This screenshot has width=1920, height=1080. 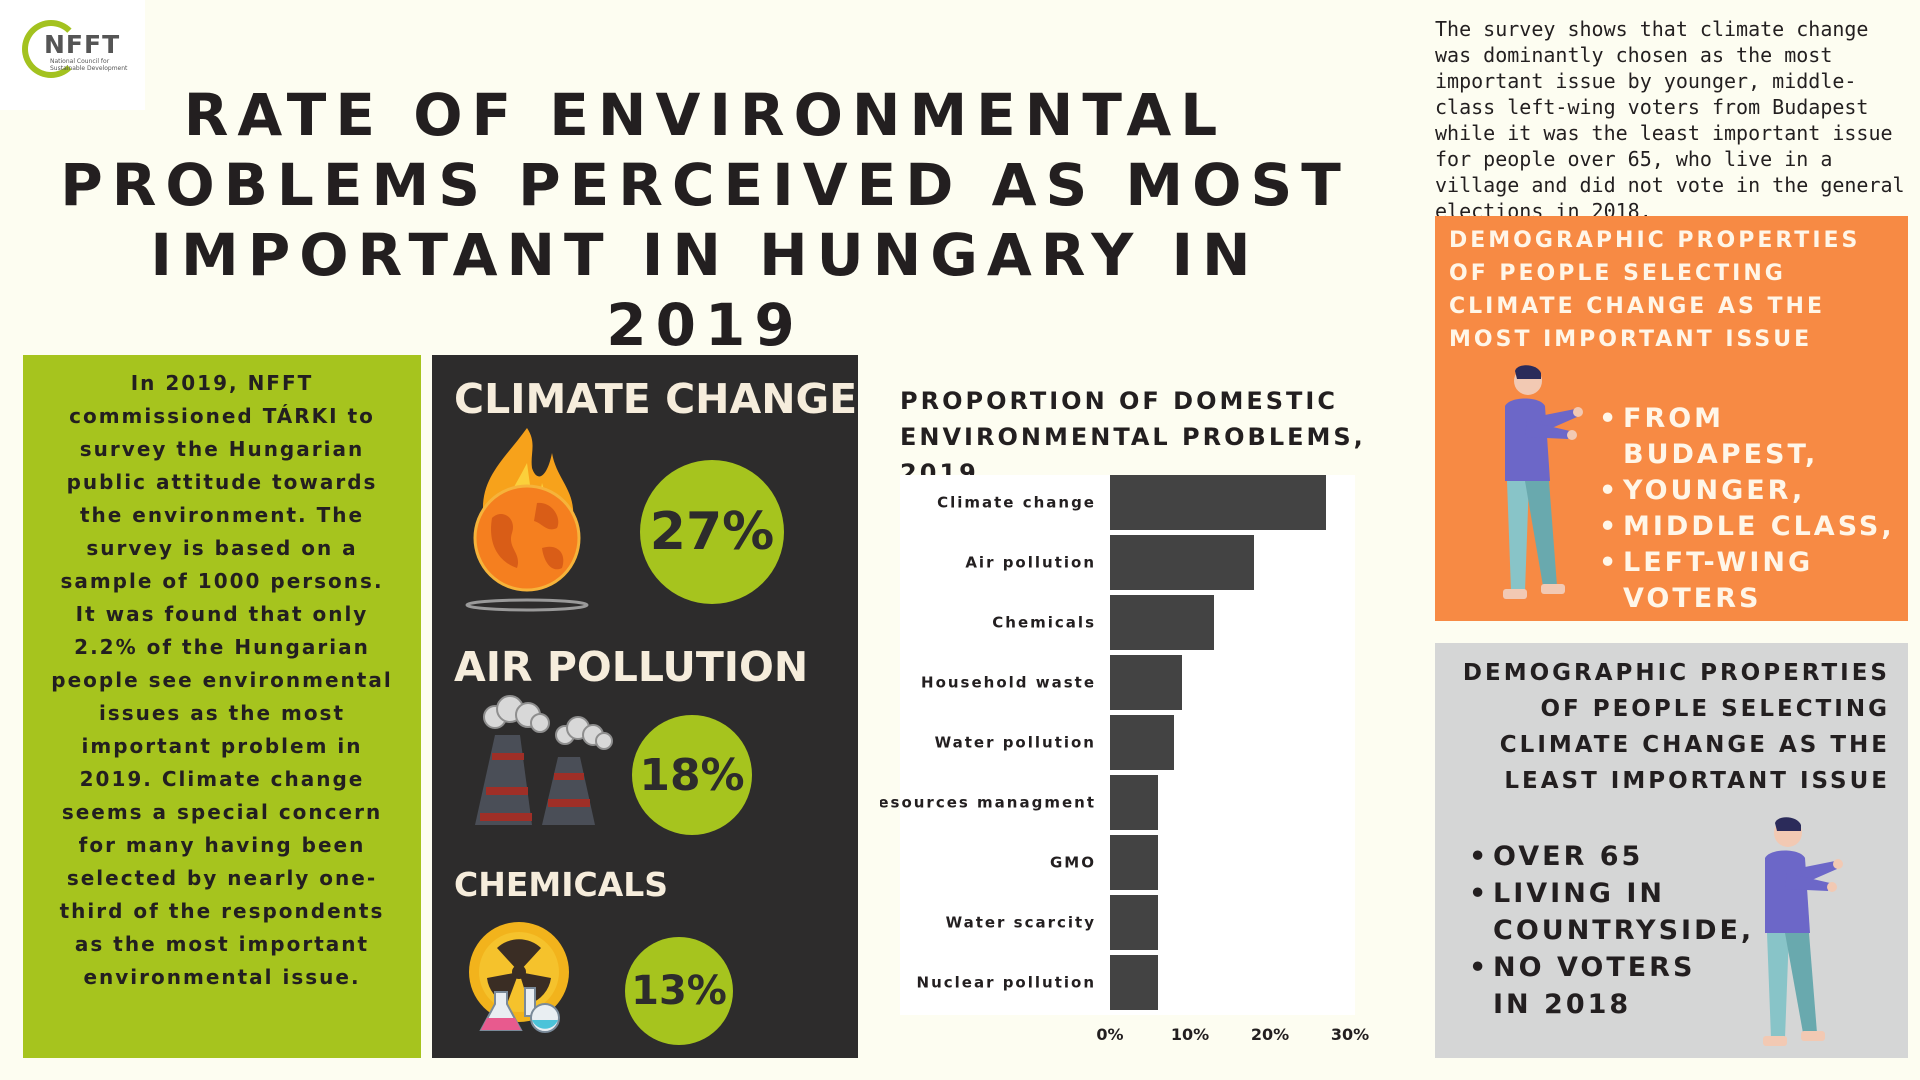 What do you see at coordinates (1146, 682) in the screenshot?
I see `bar-household-waste` at bounding box center [1146, 682].